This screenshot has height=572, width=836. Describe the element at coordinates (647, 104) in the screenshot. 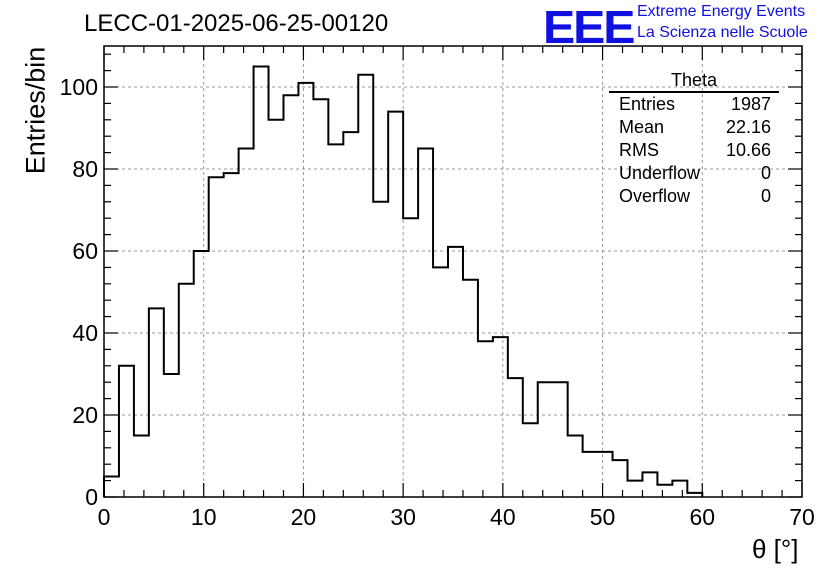

I see `stats-label: Entries` at that location.